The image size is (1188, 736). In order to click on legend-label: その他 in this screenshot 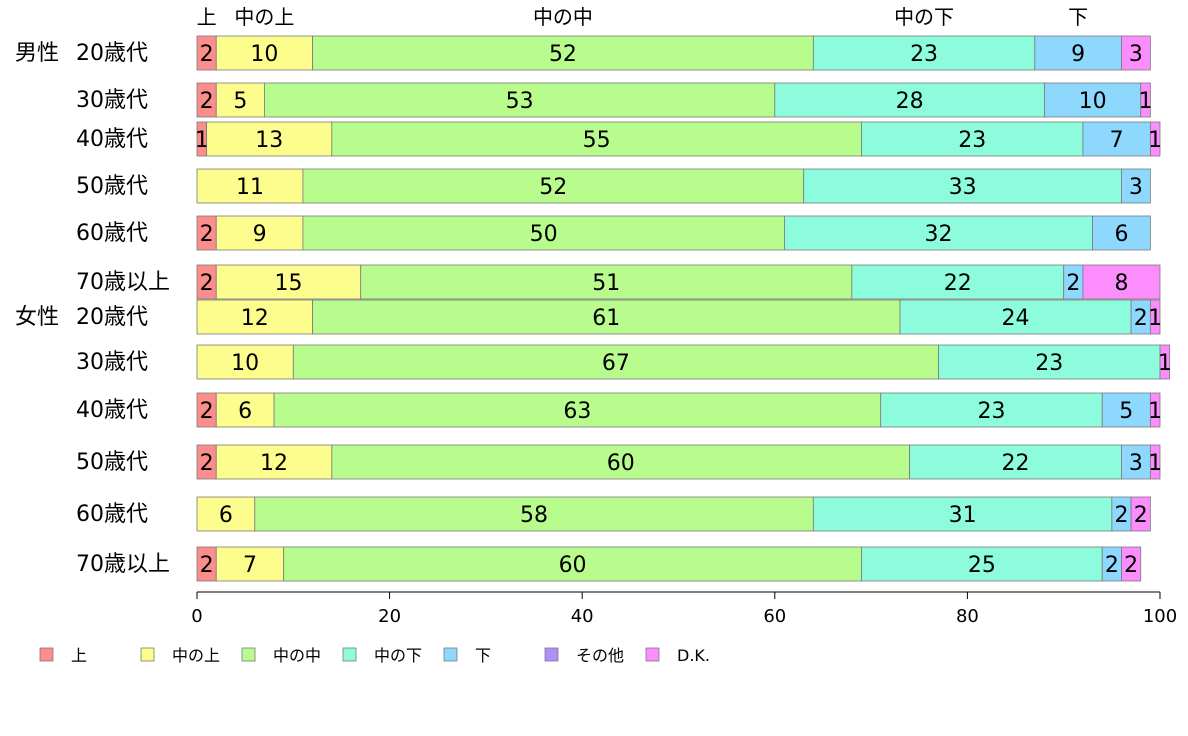, I will do `click(600, 655)`.